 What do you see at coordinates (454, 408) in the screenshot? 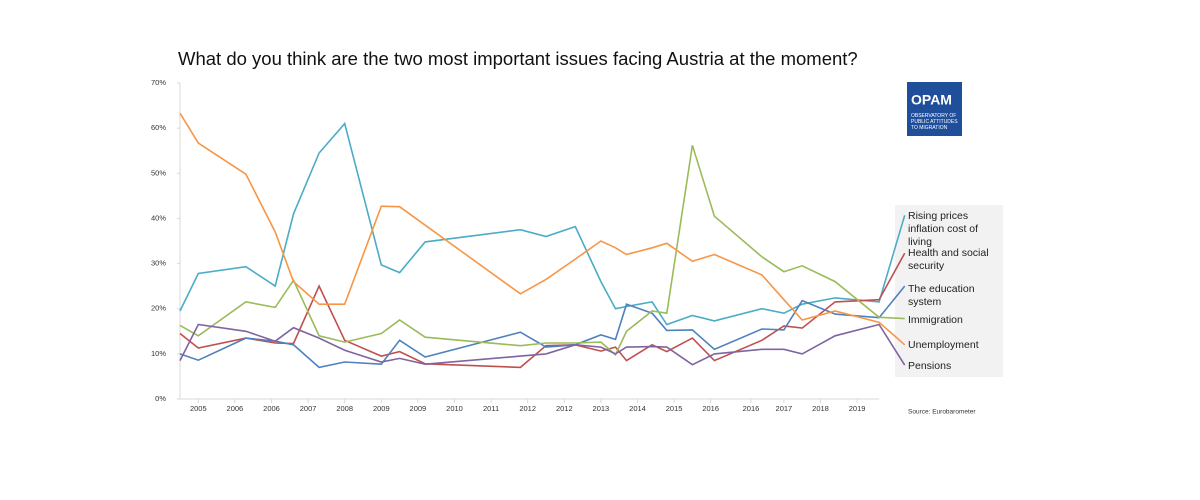
I see `x-tick-label: 2010` at bounding box center [454, 408].